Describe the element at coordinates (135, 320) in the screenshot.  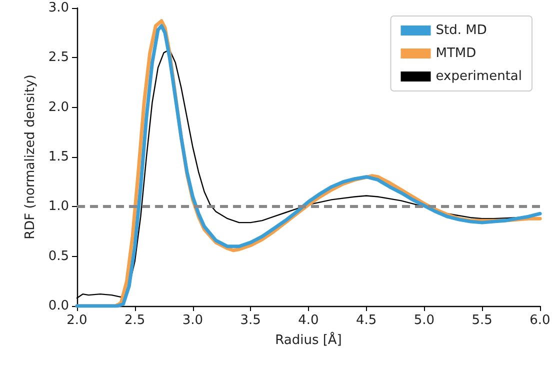
I see `x-tick-label: 2.5` at that location.